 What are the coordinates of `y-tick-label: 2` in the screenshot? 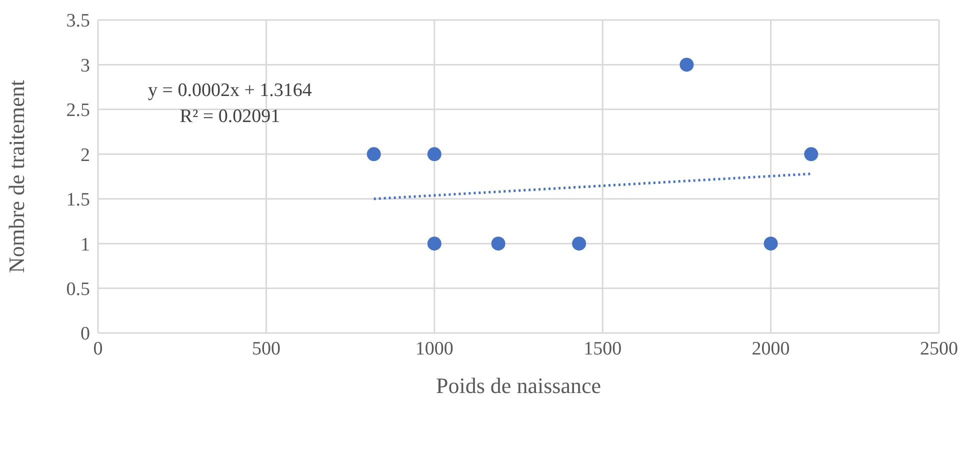 It's located at (85, 155).